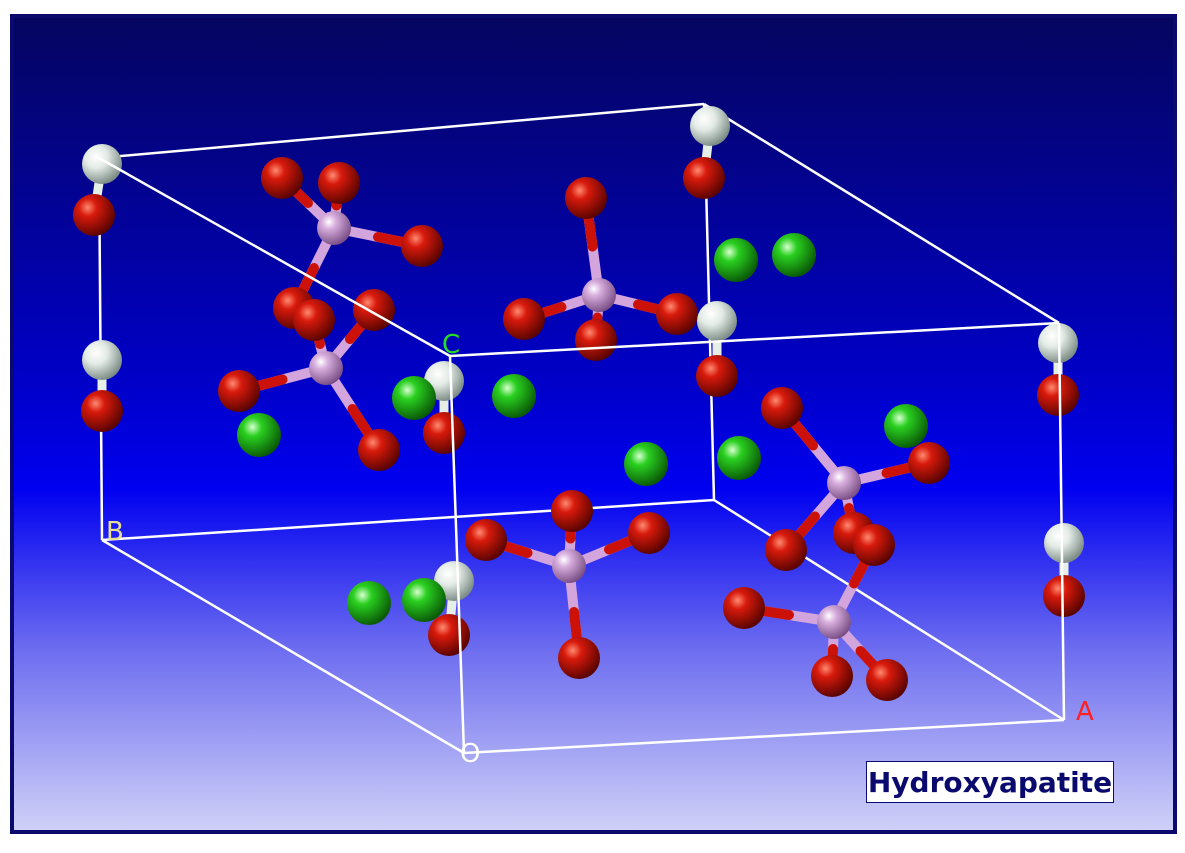  What do you see at coordinates (1085, 712) in the screenshot?
I see `axis-label-a: A` at bounding box center [1085, 712].